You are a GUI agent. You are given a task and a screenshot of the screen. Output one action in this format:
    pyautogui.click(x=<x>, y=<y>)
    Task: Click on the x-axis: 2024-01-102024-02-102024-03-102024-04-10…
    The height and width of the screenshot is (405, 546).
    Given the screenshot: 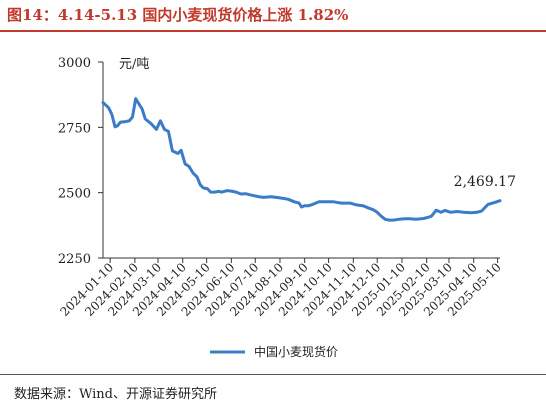 What is the action you would take?
    pyautogui.click(x=280, y=288)
    